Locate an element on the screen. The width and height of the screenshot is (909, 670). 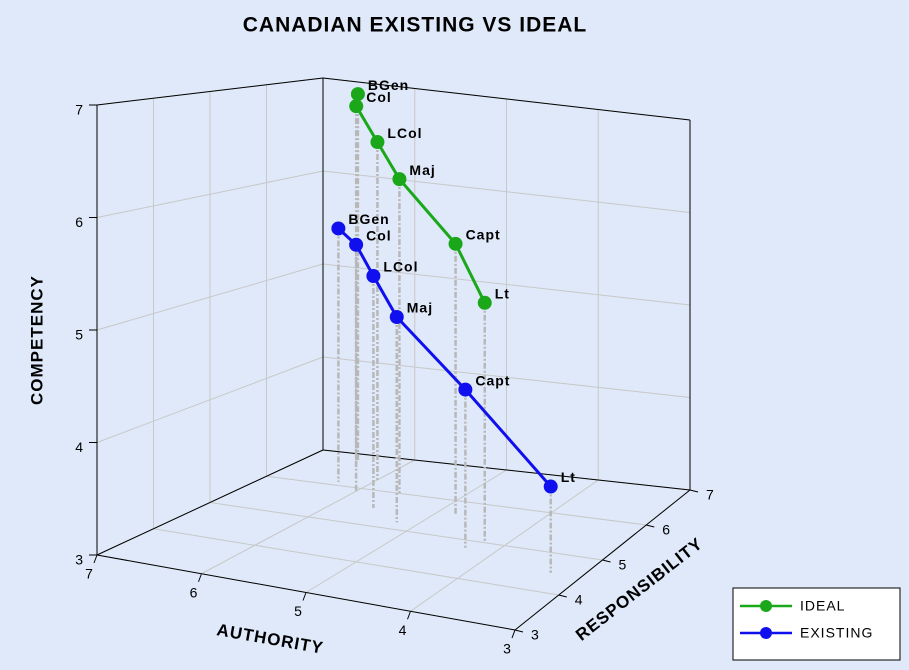
z-tick-label: 4 is located at coordinates (79, 447).